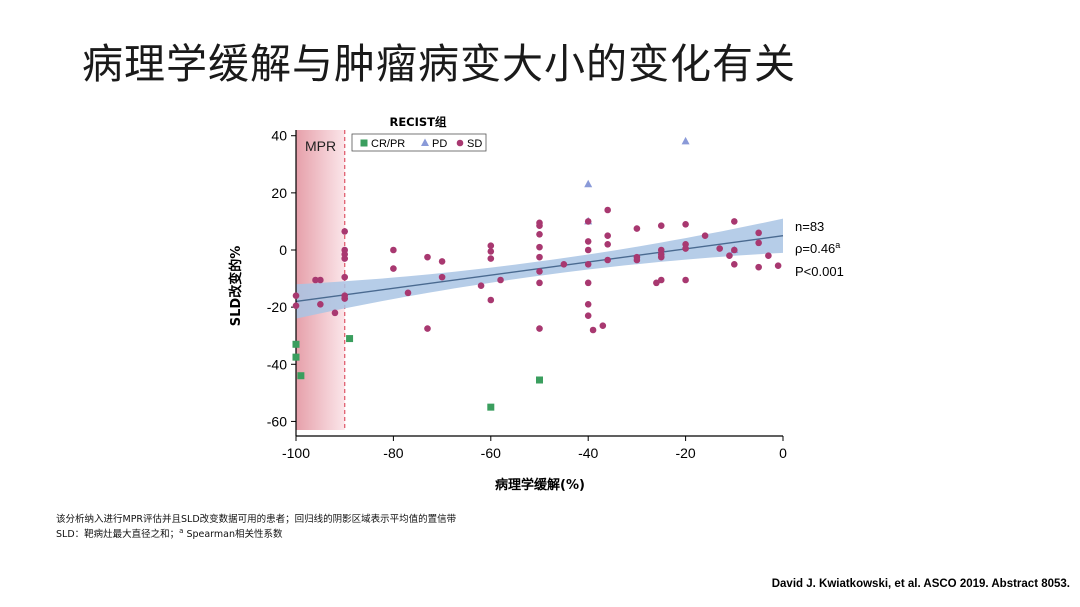  What do you see at coordinates (439, 64) in the screenshot?
I see `slide-title: 病理学缓解与肿瘤病变大小的变化有关` at bounding box center [439, 64].